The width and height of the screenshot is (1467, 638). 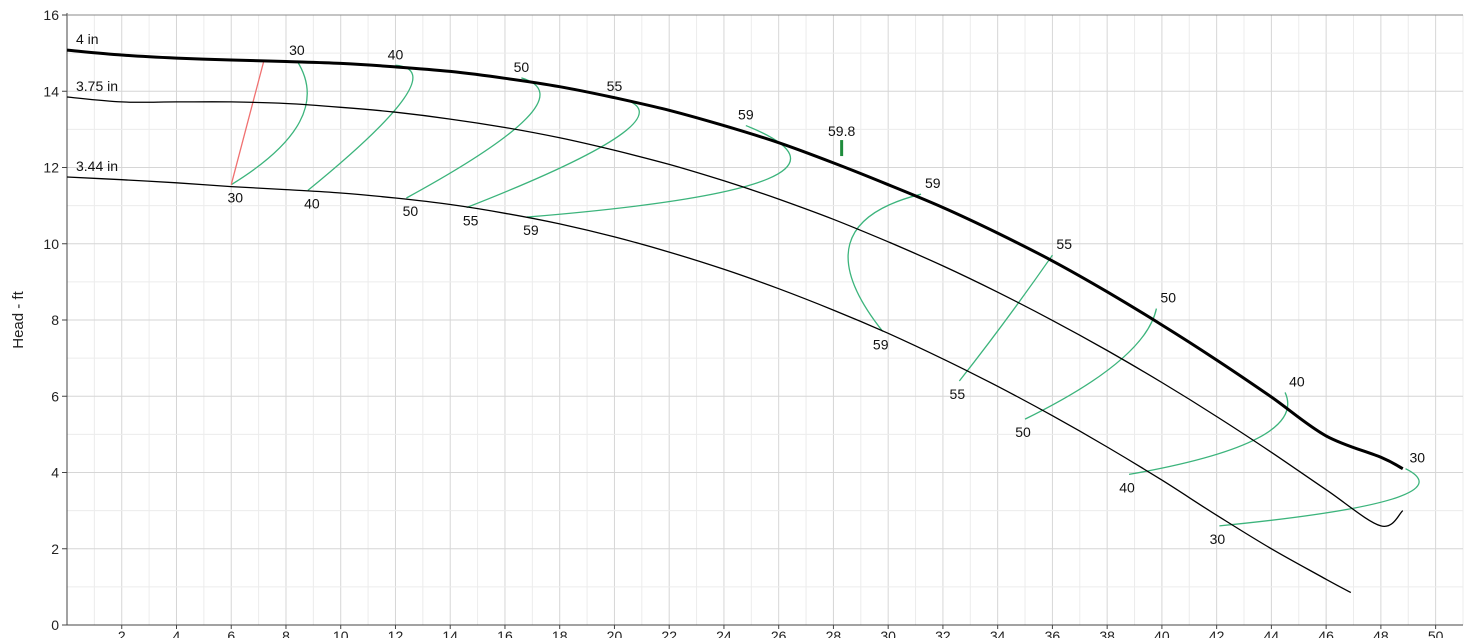 What do you see at coordinates (1162, 633) in the screenshot?
I see `x-tick-label: 40` at bounding box center [1162, 633].